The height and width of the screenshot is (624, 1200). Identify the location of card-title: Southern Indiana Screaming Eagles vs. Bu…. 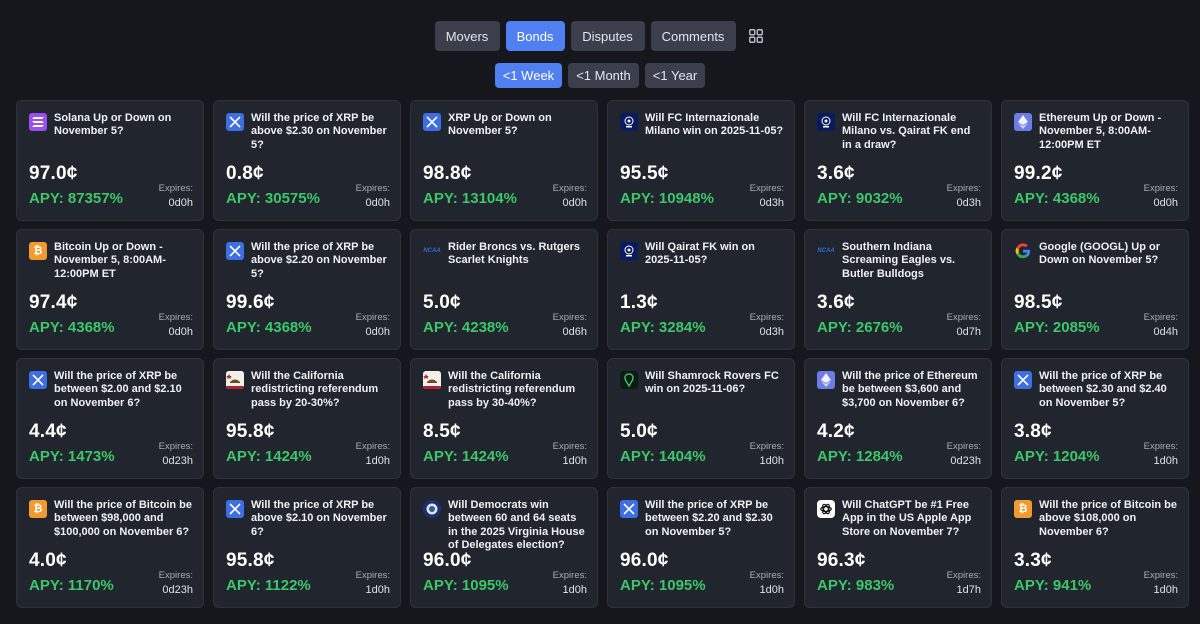
(899, 260).